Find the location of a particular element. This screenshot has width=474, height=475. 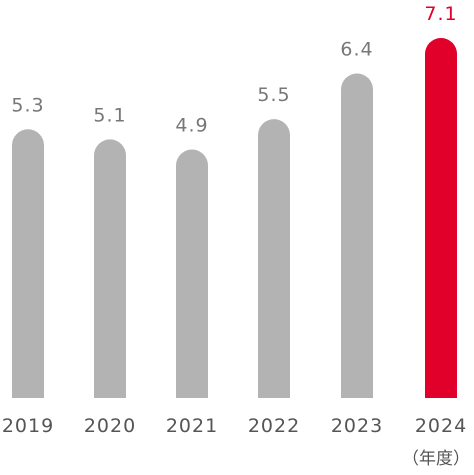

x-tick-label-2020: 2020 is located at coordinates (110, 426).